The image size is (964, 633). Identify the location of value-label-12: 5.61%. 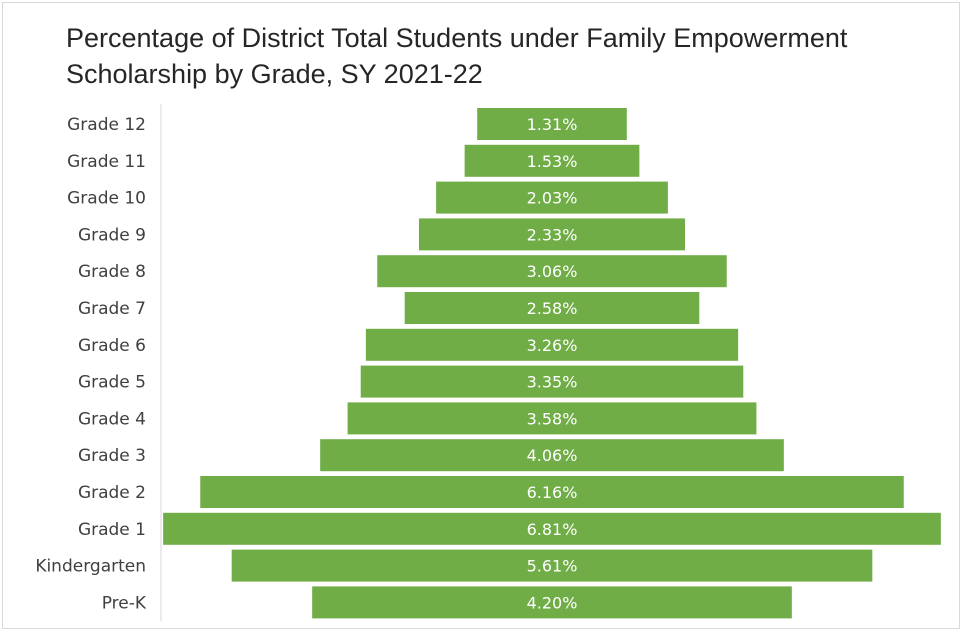
(552, 566).